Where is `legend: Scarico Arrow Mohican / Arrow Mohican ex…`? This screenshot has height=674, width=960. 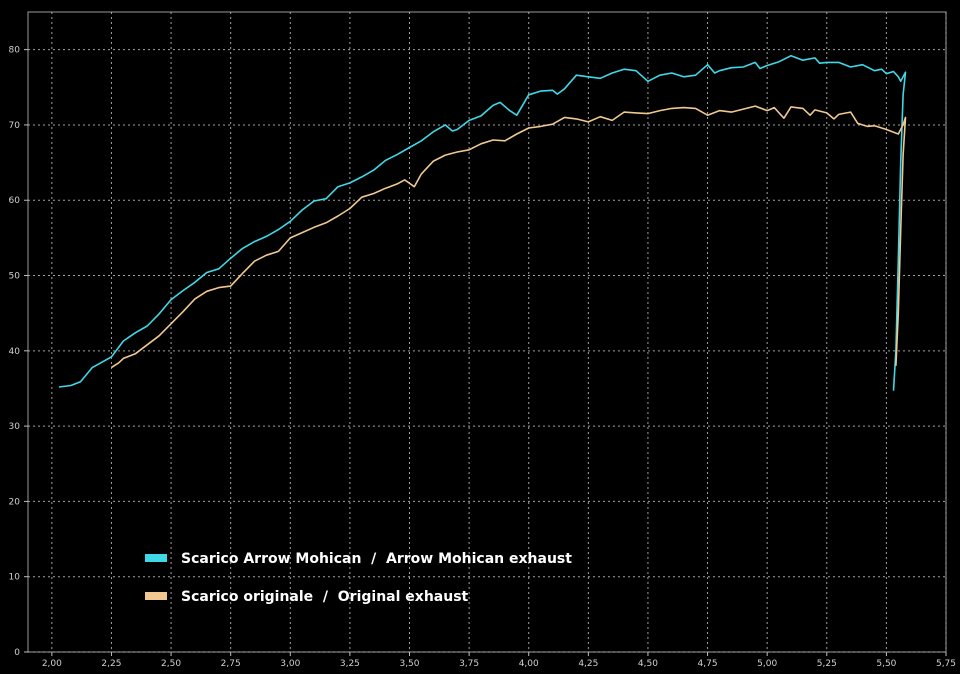 legend: Scarico Arrow Mohican / Arrow Mohican ex… is located at coordinates (358, 578).